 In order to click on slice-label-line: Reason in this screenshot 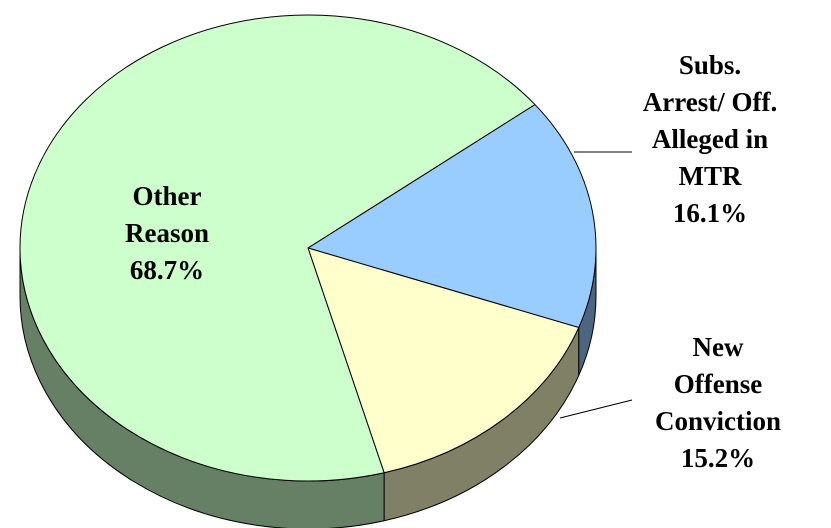, I will do `click(167, 233)`.